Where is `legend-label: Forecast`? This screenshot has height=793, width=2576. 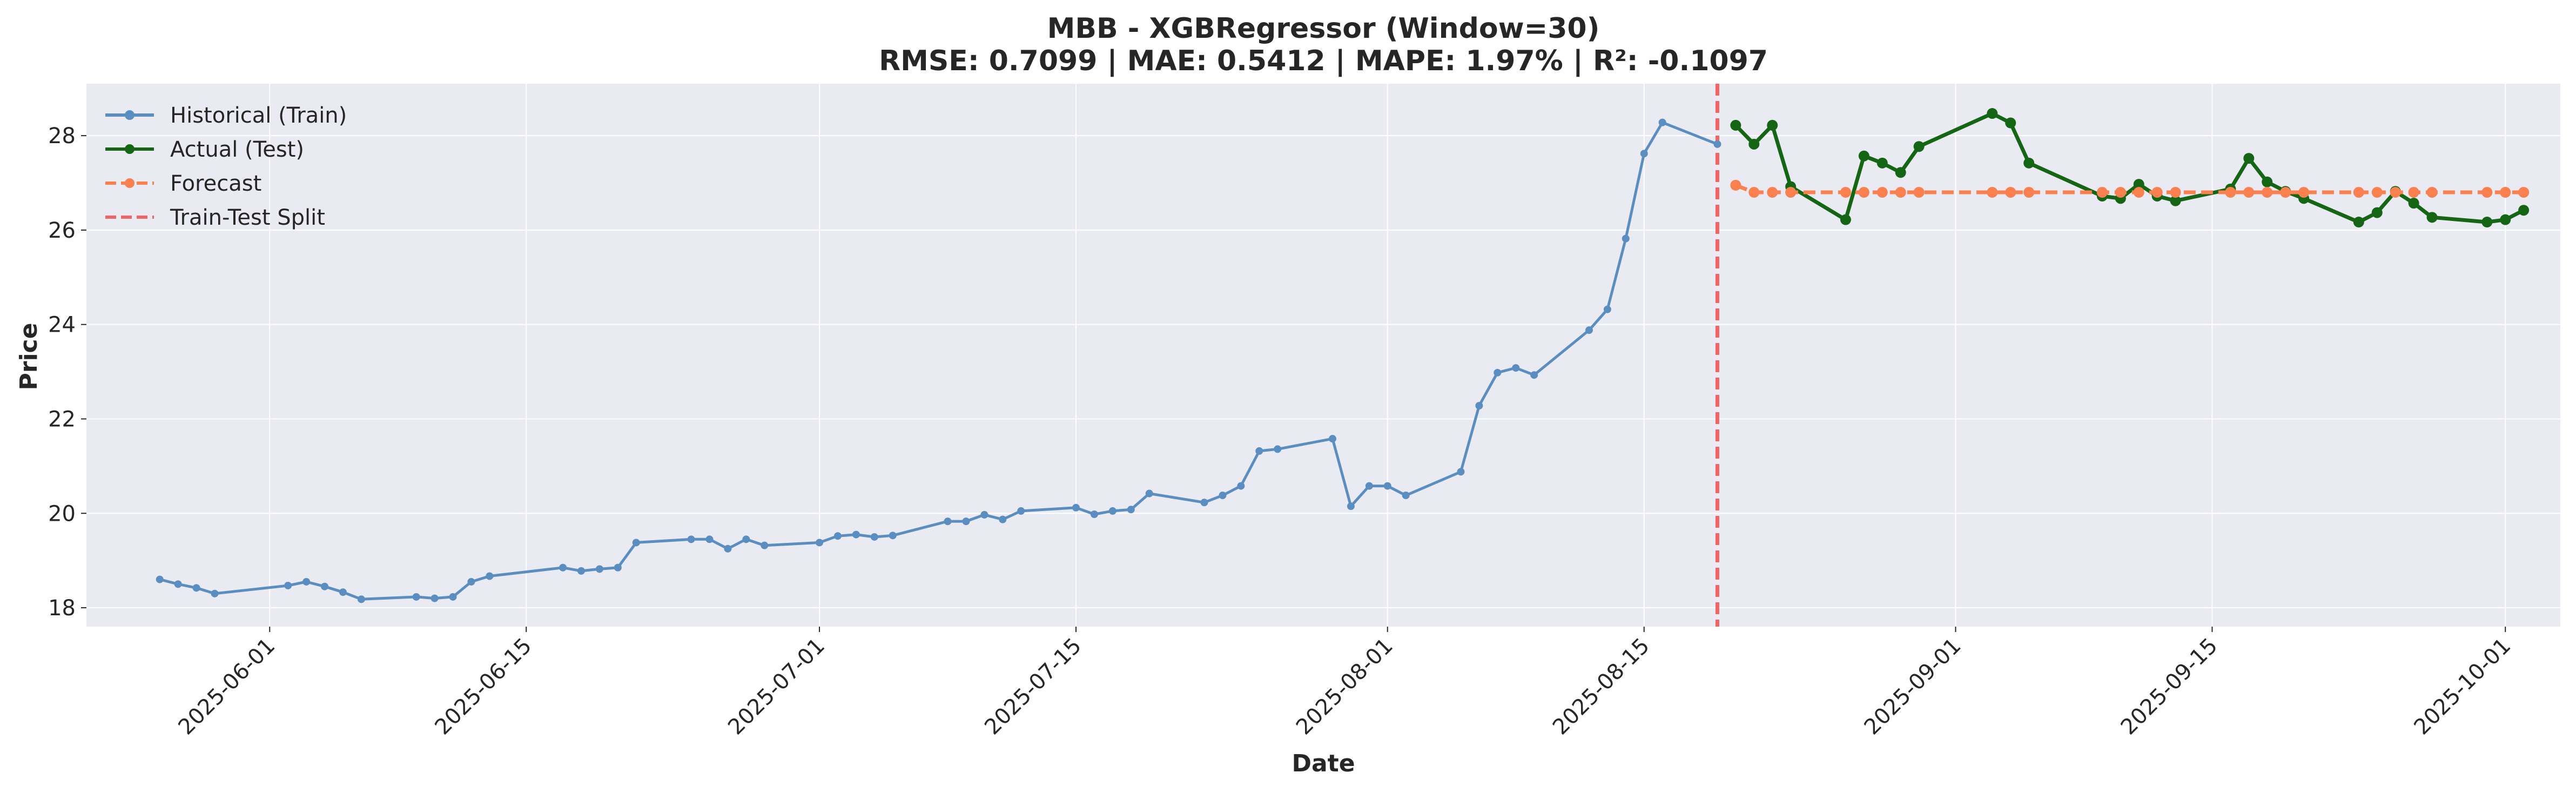
legend-label: Forecast is located at coordinates (215, 183).